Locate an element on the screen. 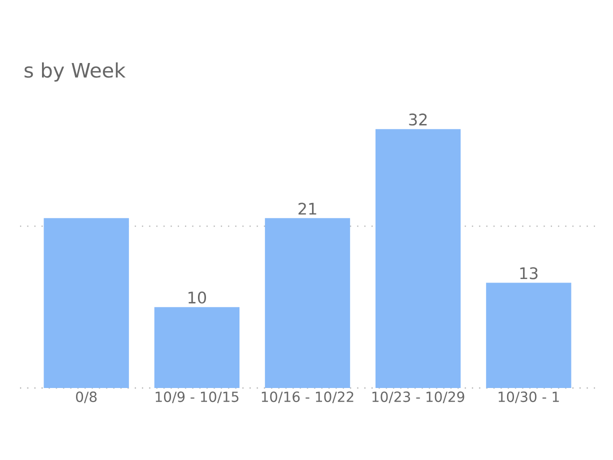  chart-title: s by Week is located at coordinates (75, 72).